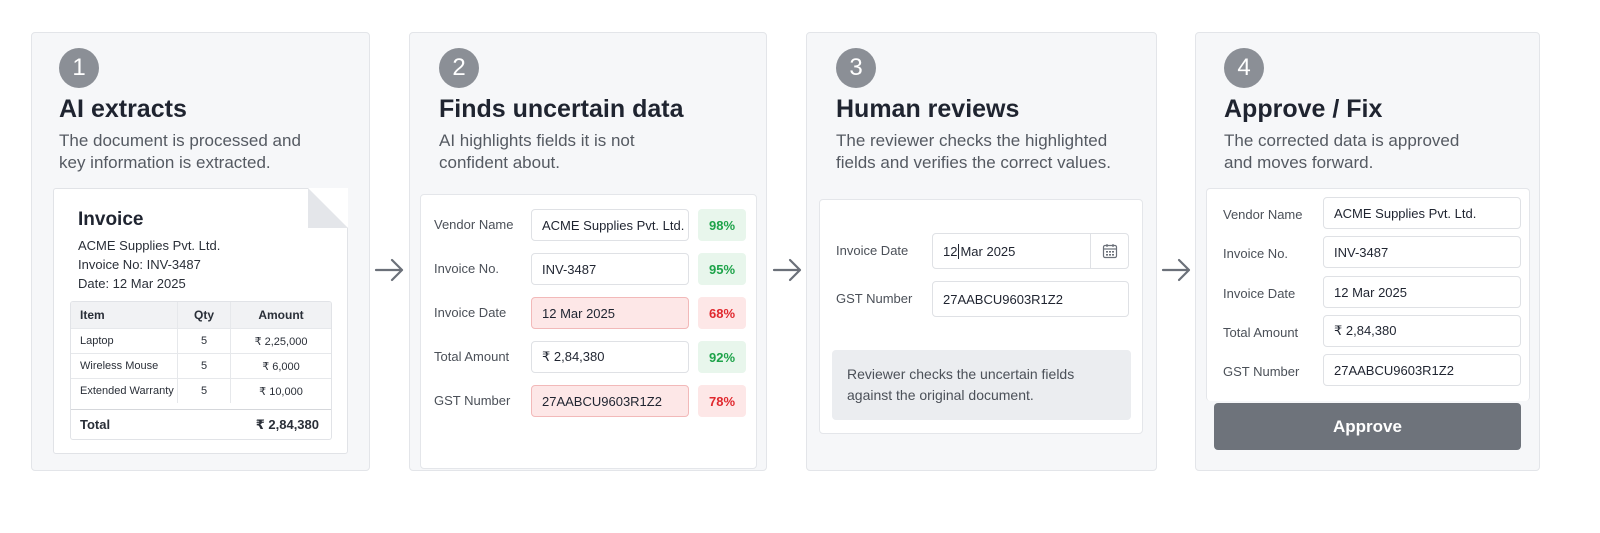 Image resolution: width=1600 pixels, height=533 pixels. What do you see at coordinates (722, 225) in the screenshot?
I see `confidence-badge: 98%` at bounding box center [722, 225].